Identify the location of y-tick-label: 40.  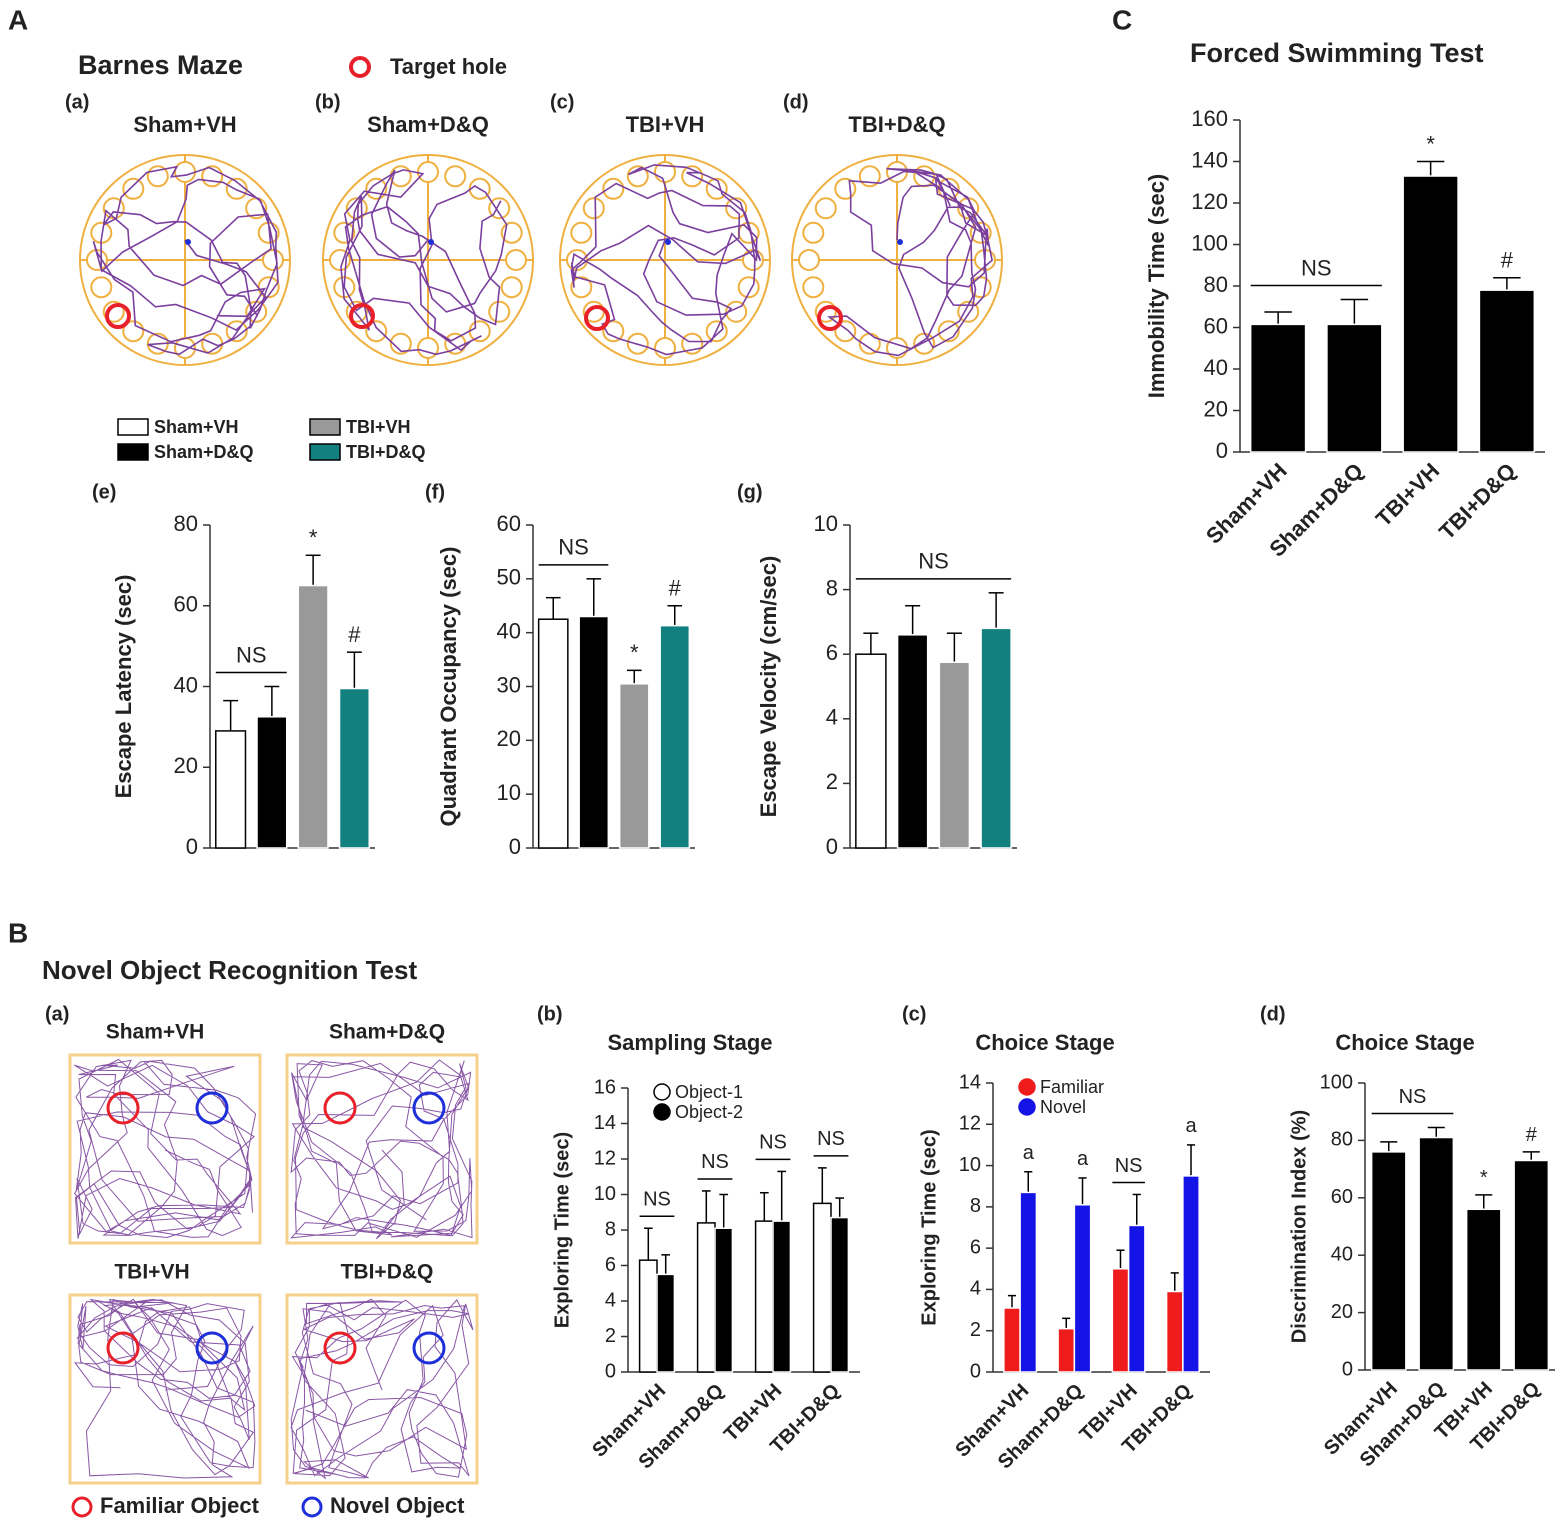
(509, 630).